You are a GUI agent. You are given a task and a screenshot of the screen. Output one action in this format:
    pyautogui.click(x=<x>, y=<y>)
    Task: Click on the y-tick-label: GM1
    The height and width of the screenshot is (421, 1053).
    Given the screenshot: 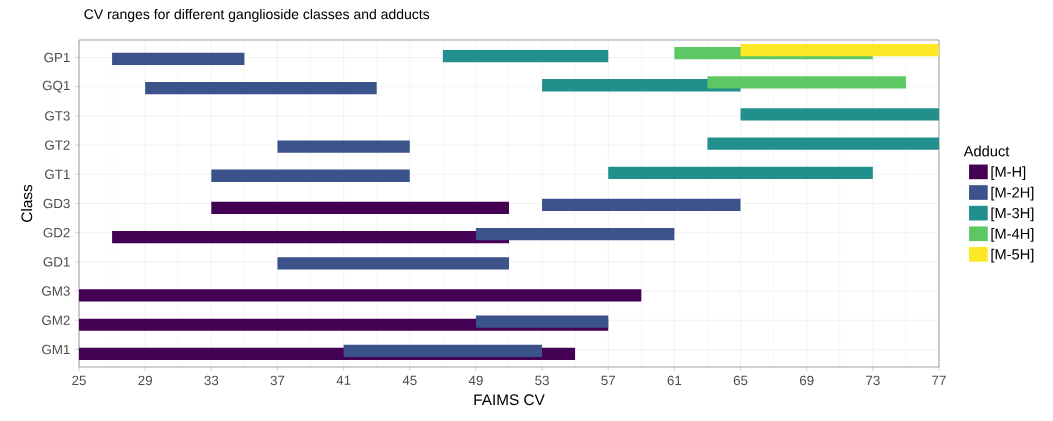 What is the action you would take?
    pyautogui.click(x=56, y=349)
    